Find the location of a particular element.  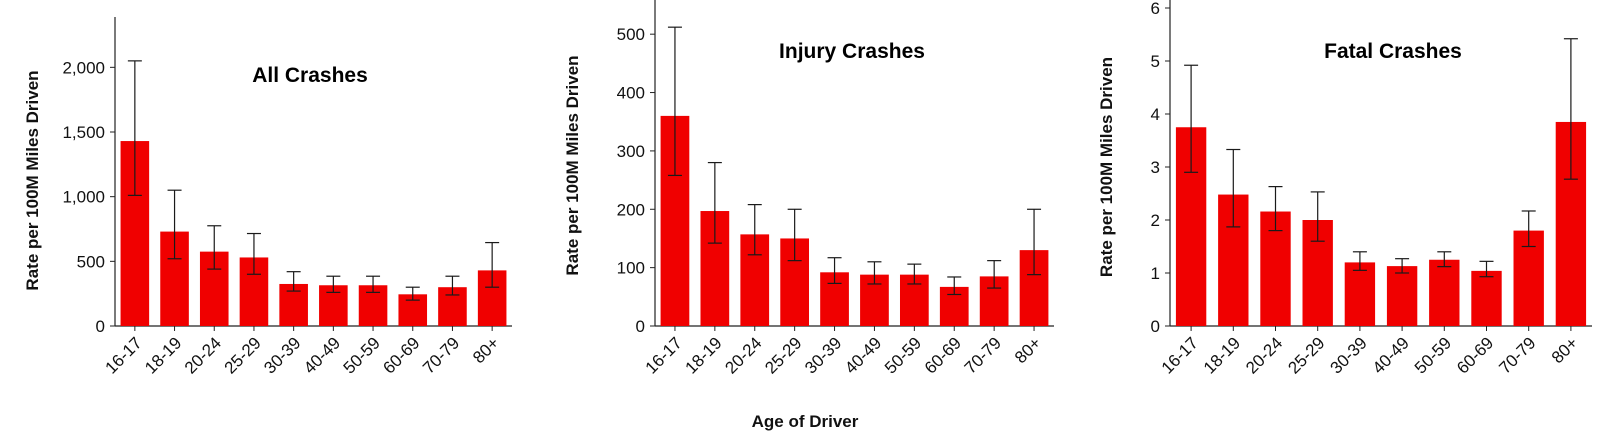

y-tick-label: 100 is located at coordinates (631, 268).